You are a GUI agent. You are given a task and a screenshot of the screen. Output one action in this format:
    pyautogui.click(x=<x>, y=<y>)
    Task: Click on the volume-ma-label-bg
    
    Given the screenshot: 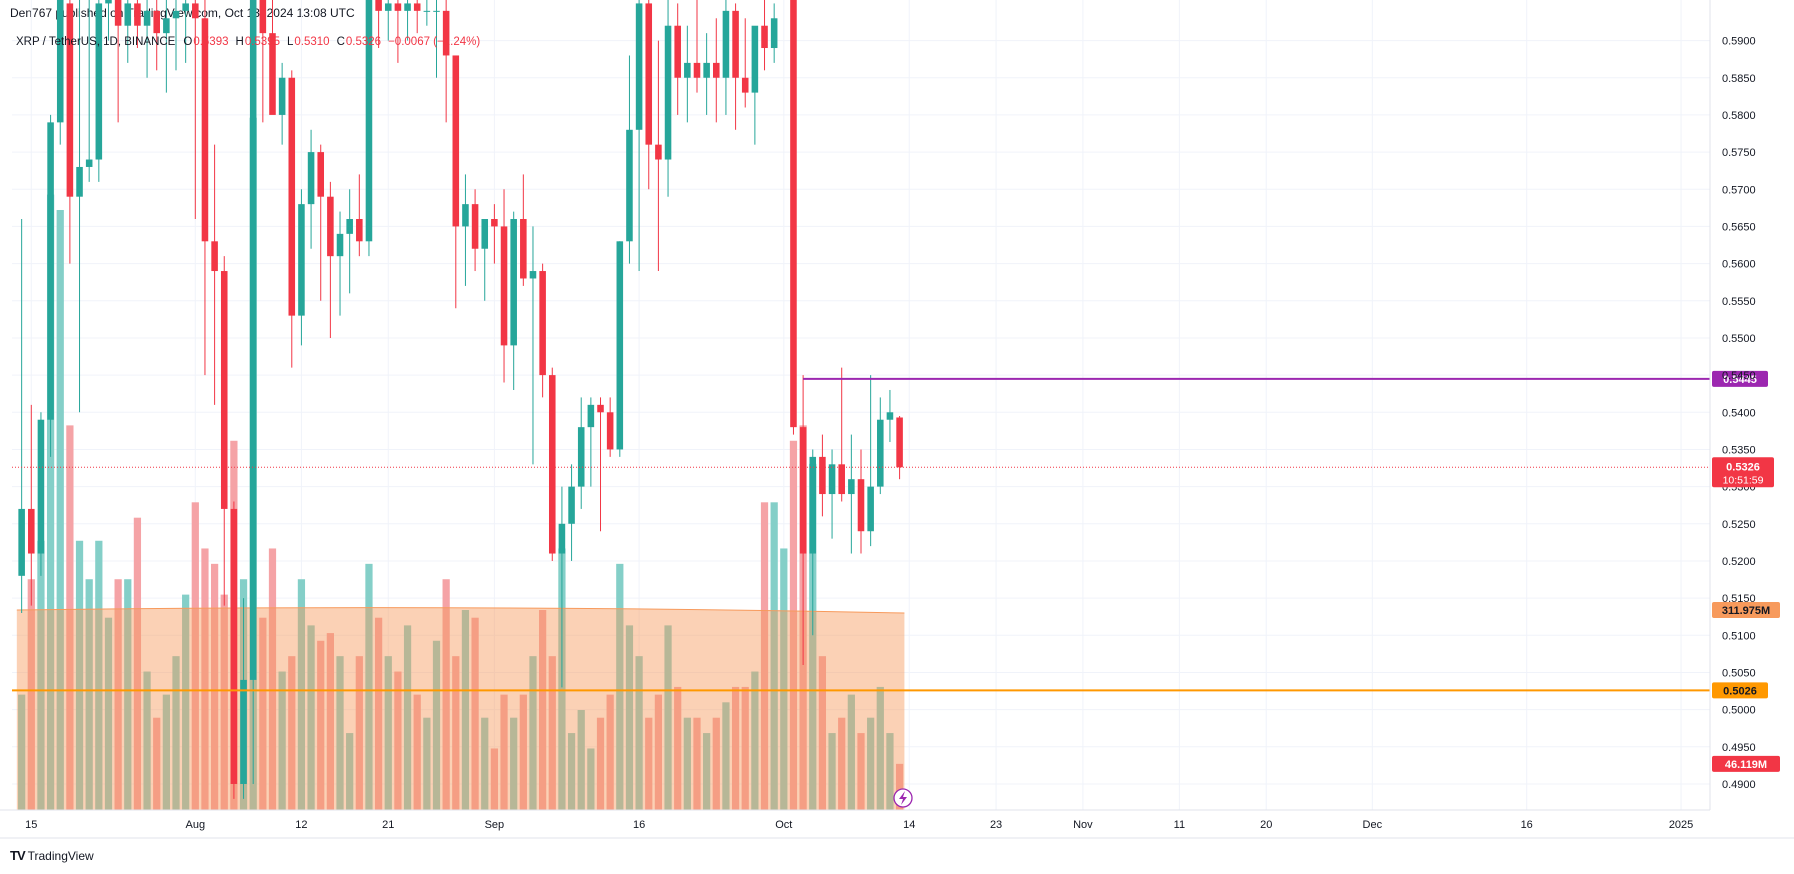 What is the action you would take?
    pyautogui.click(x=1746, y=609)
    